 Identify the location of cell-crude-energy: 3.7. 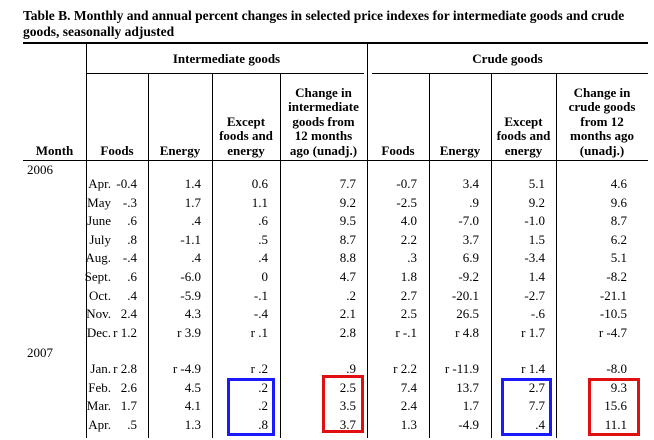
(470, 239).